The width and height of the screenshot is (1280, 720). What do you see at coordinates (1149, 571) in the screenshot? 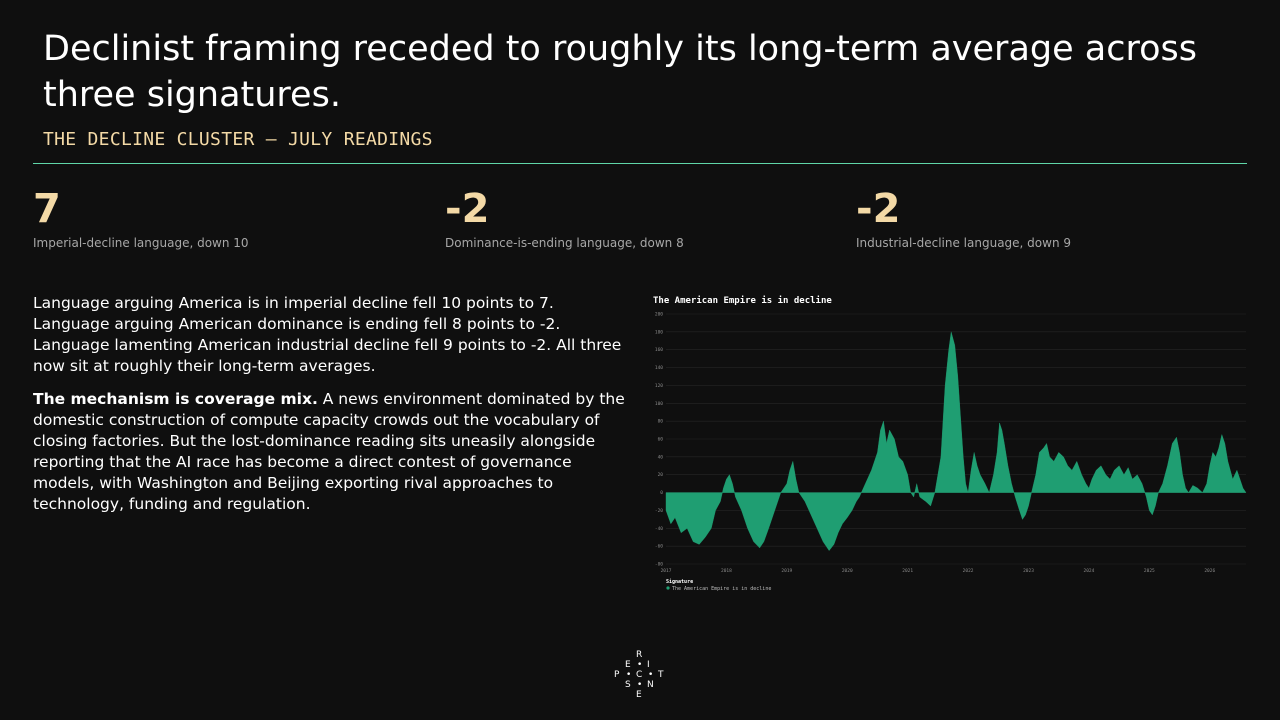
I see `x-tick-label: 2025` at bounding box center [1149, 571].